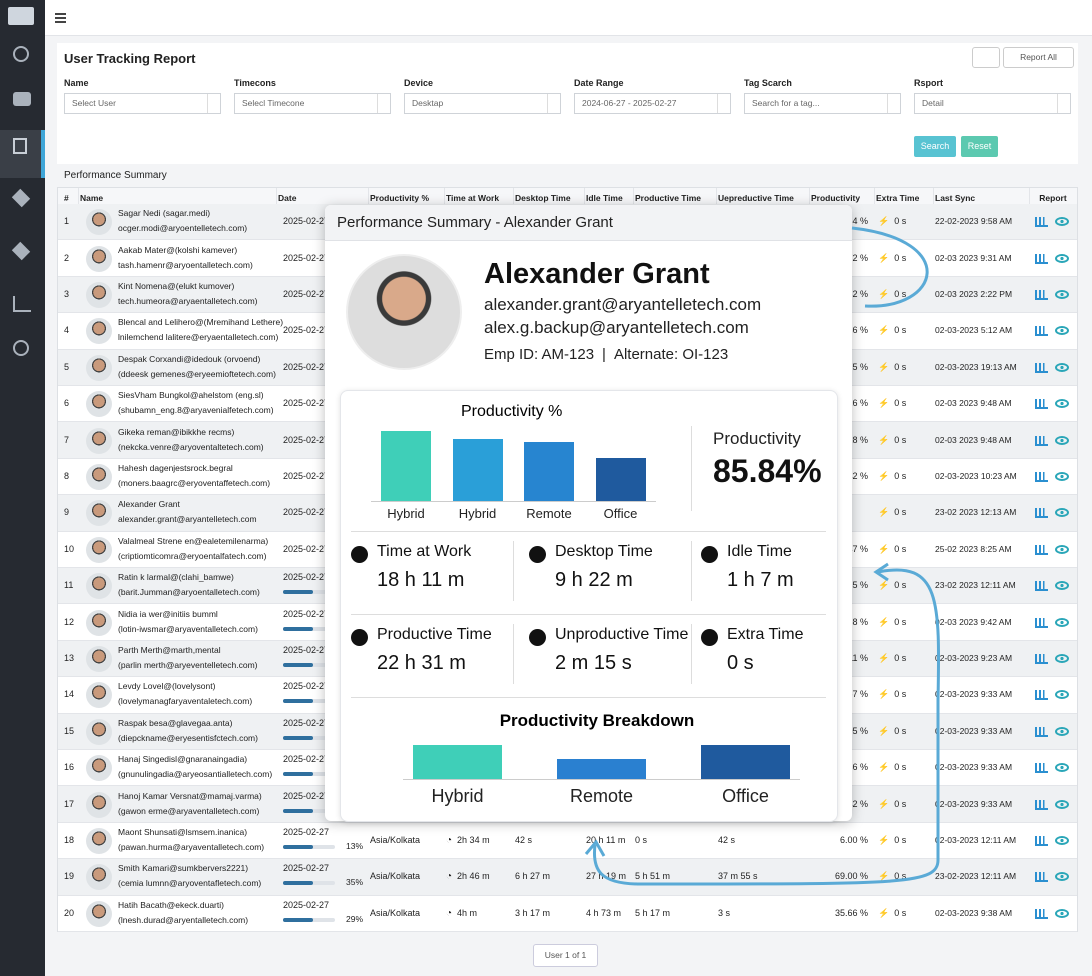 The image size is (1092, 976). What do you see at coordinates (955, 198) in the screenshot?
I see `column-header: Last Sync` at bounding box center [955, 198].